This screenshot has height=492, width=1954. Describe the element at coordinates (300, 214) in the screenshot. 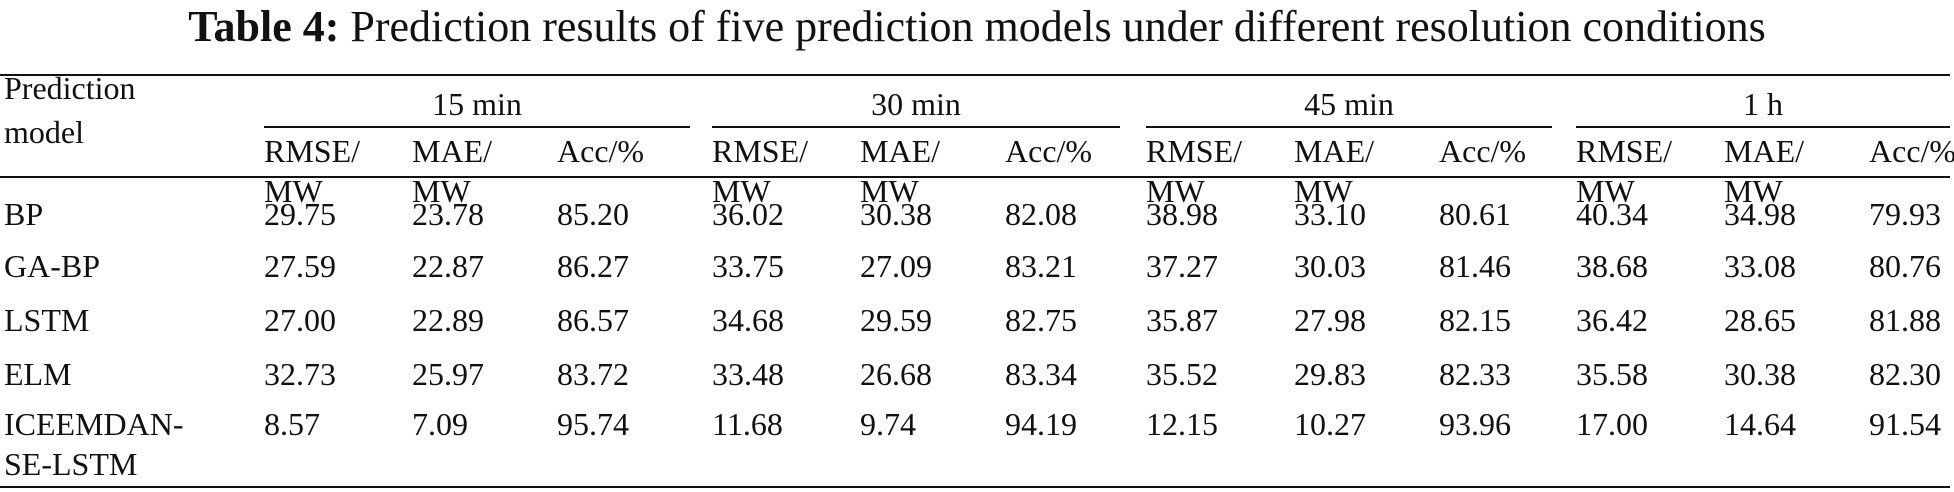

I see `table-cell: 29.75` at that location.